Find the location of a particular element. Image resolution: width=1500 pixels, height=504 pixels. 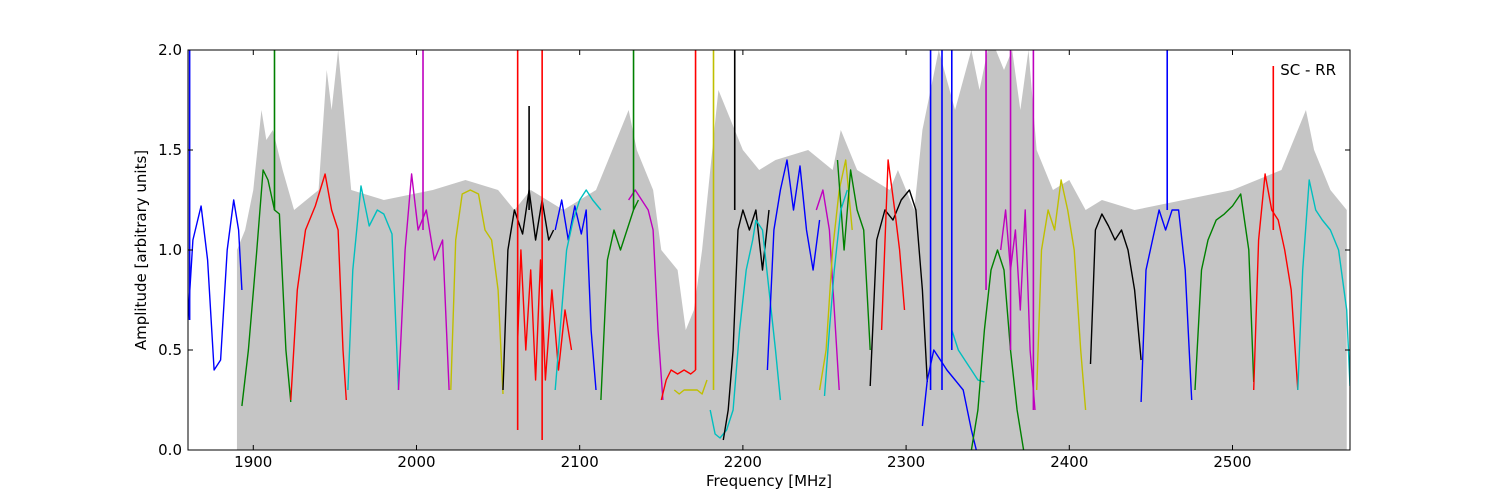

y-axis-label: Amplitude [arbitrary units] is located at coordinates (141, 250).